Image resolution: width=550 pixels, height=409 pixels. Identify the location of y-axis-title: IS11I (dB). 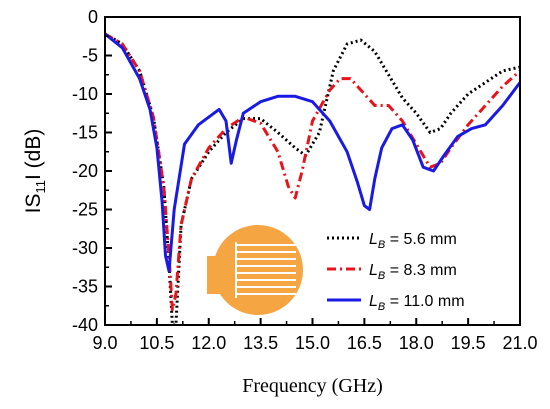
(35, 171).